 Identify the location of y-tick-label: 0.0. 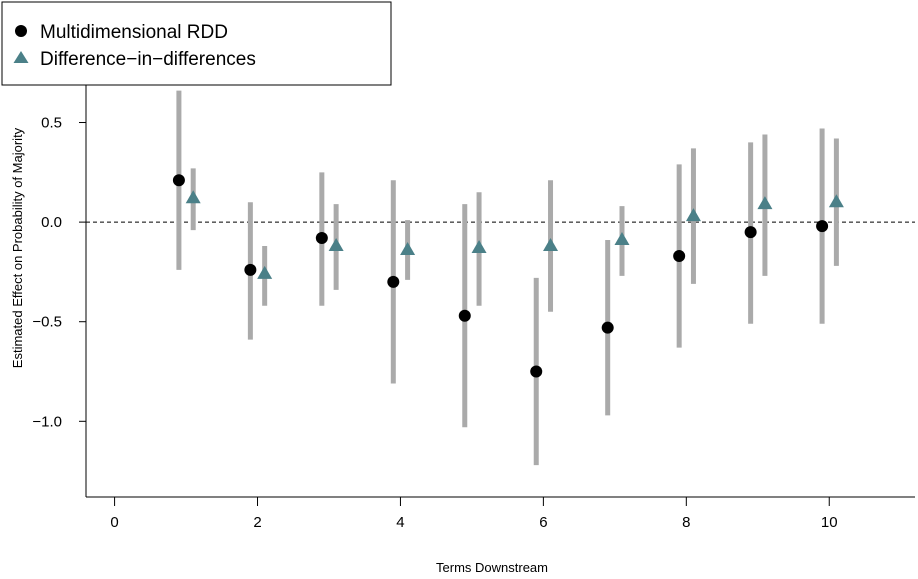
(51, 222).